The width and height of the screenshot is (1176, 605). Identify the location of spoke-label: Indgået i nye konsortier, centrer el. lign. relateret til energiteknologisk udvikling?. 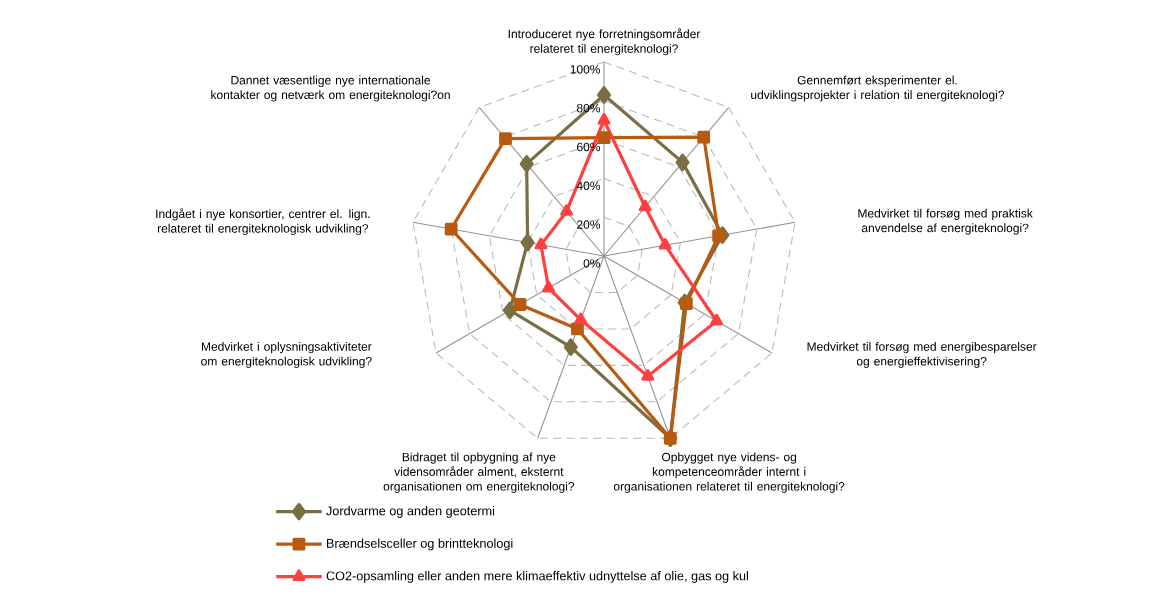
(263, 222).